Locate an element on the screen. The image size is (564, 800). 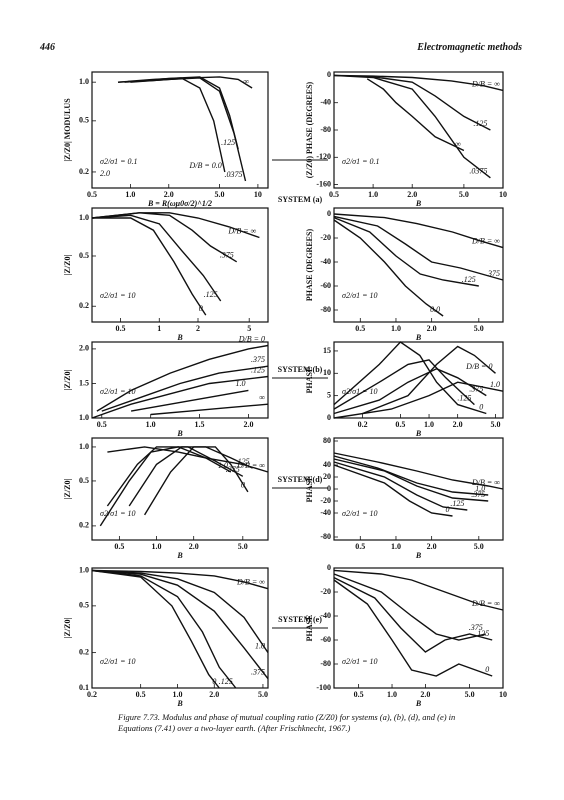
y-tick-label: 5 is located at coordinates (329, 394).